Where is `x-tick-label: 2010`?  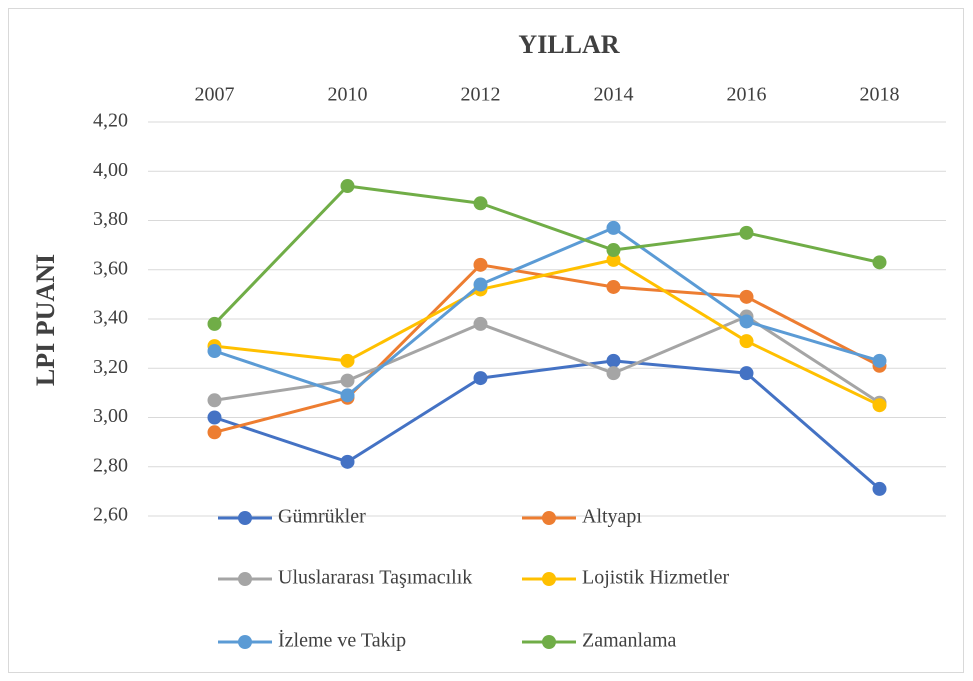 x-tick-label: 2010 is located at coordinates (348, 95).